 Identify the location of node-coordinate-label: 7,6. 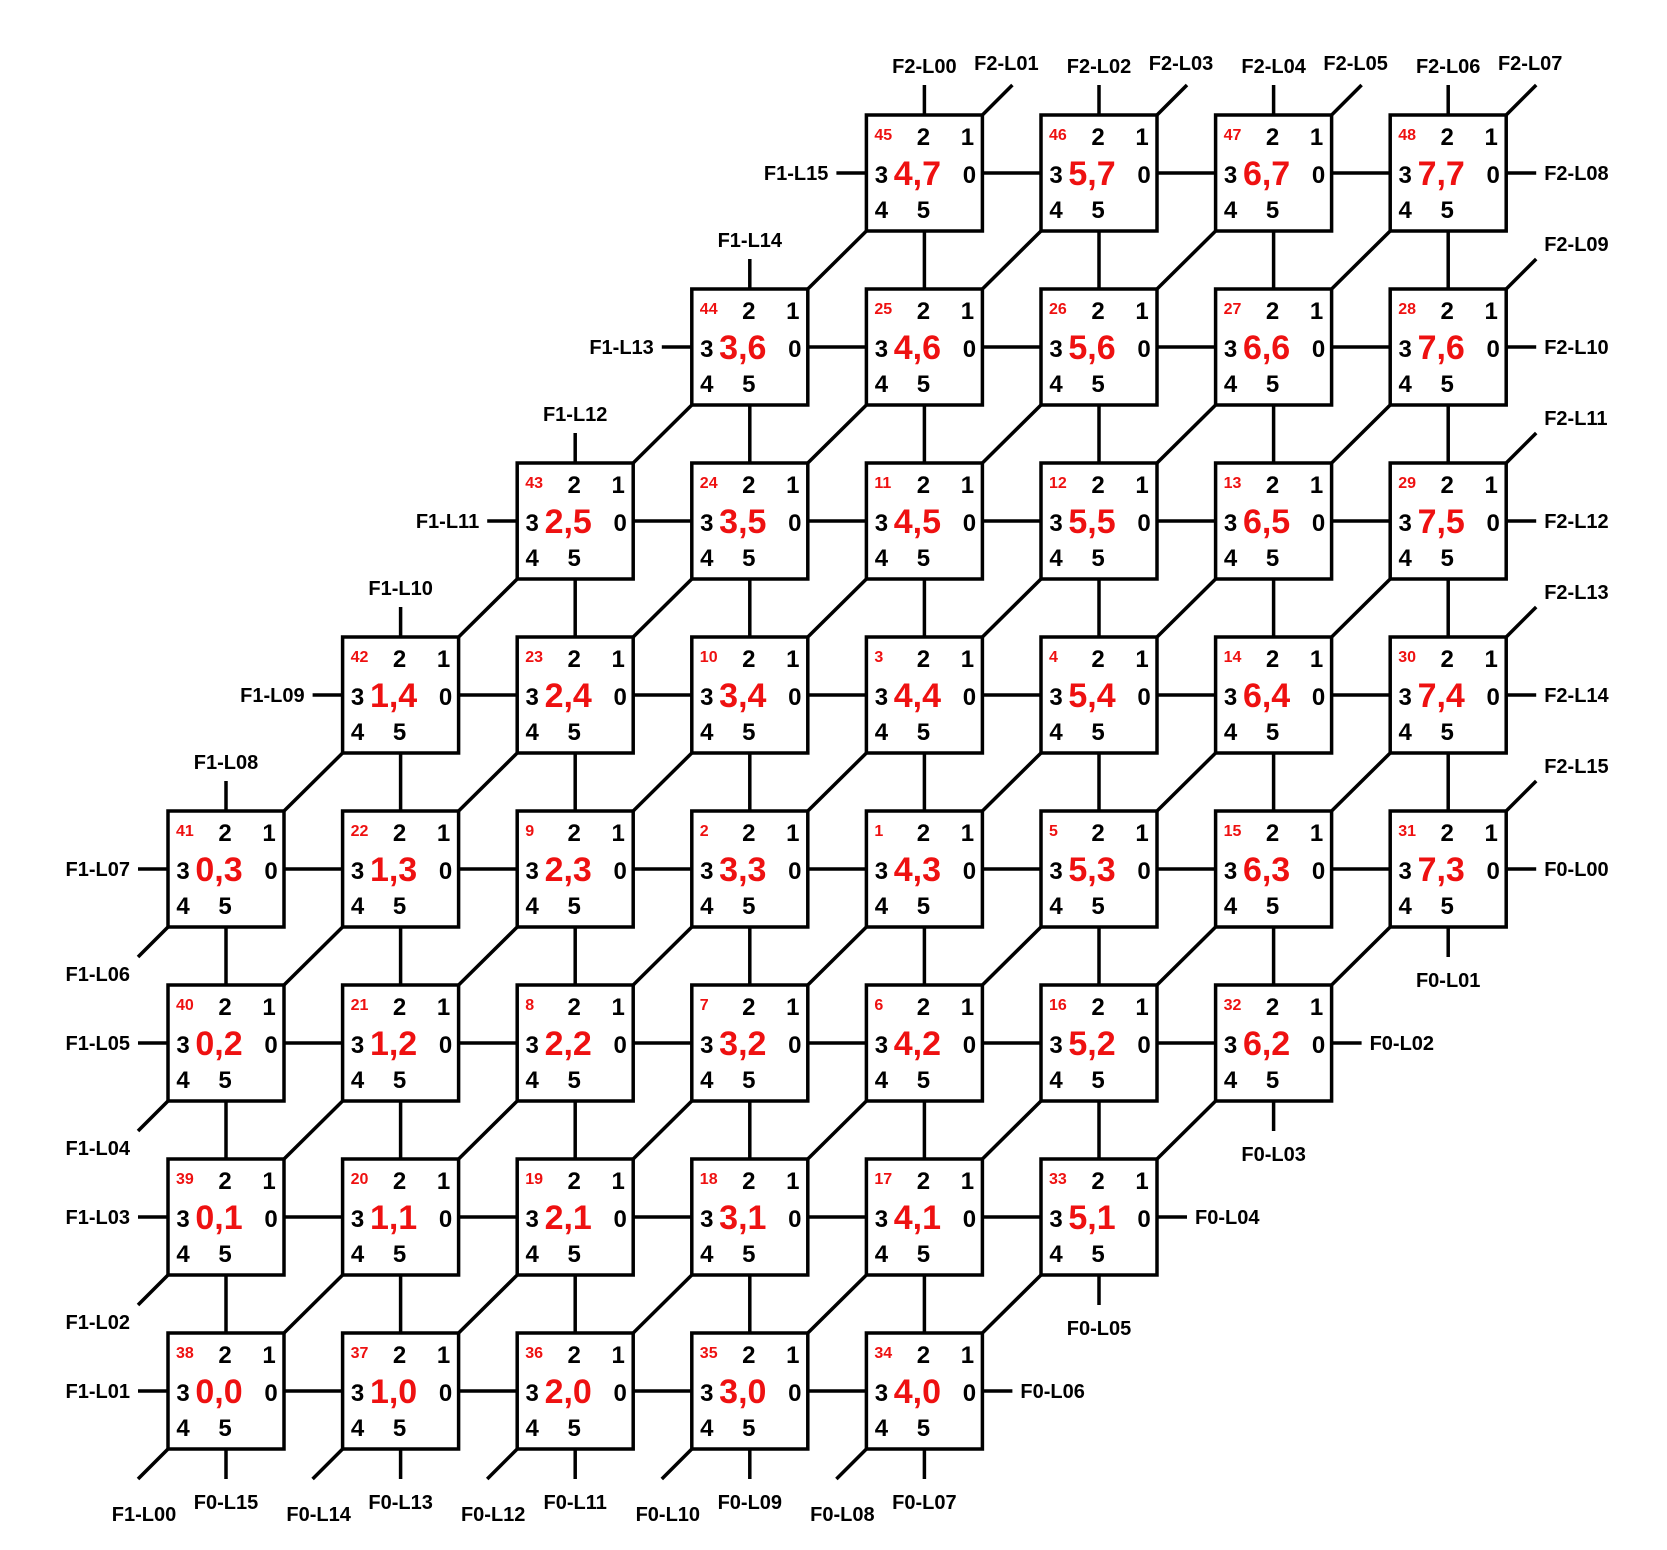
(1441, 348).